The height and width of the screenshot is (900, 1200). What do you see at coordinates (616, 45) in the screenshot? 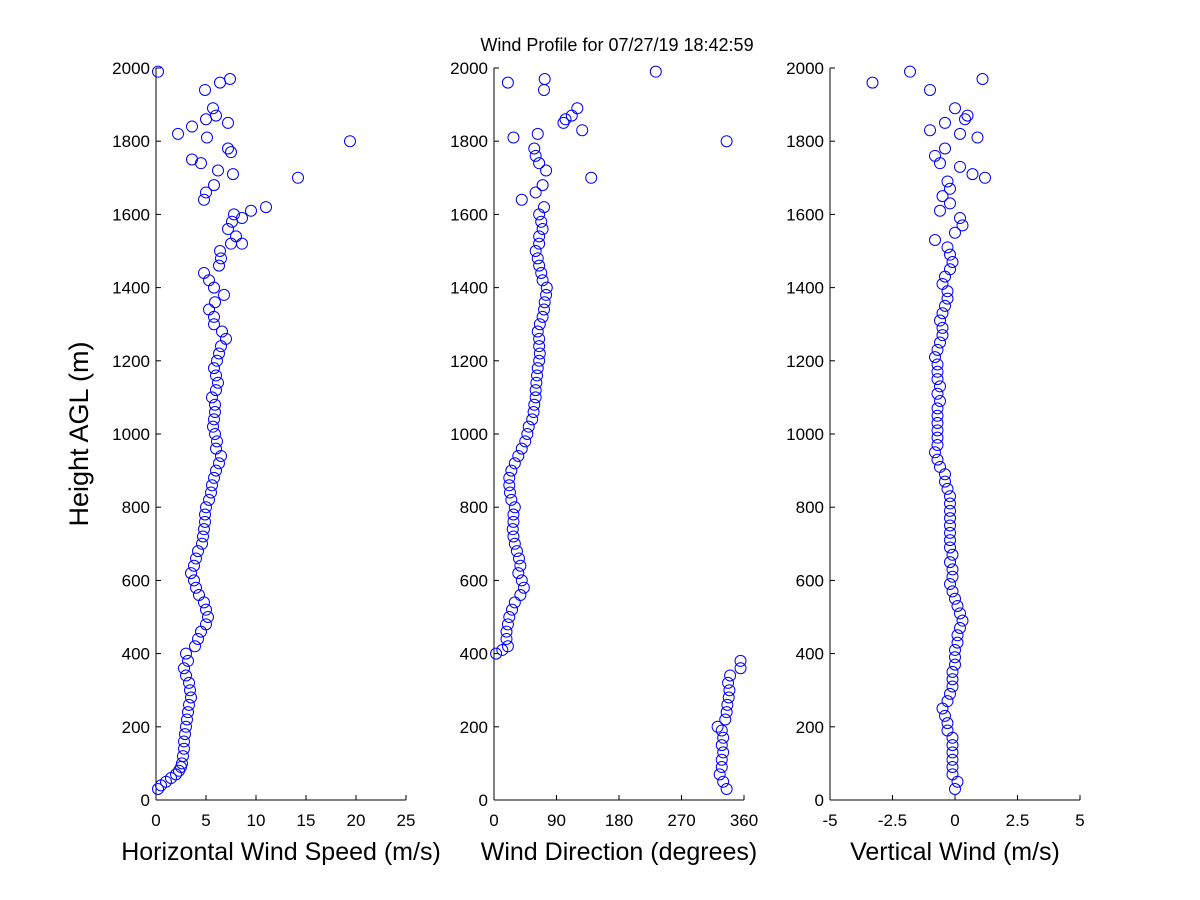
I see `figure-title: Wind Profile for 07/27/19 18:42:59` at bounding box center [616, 45].